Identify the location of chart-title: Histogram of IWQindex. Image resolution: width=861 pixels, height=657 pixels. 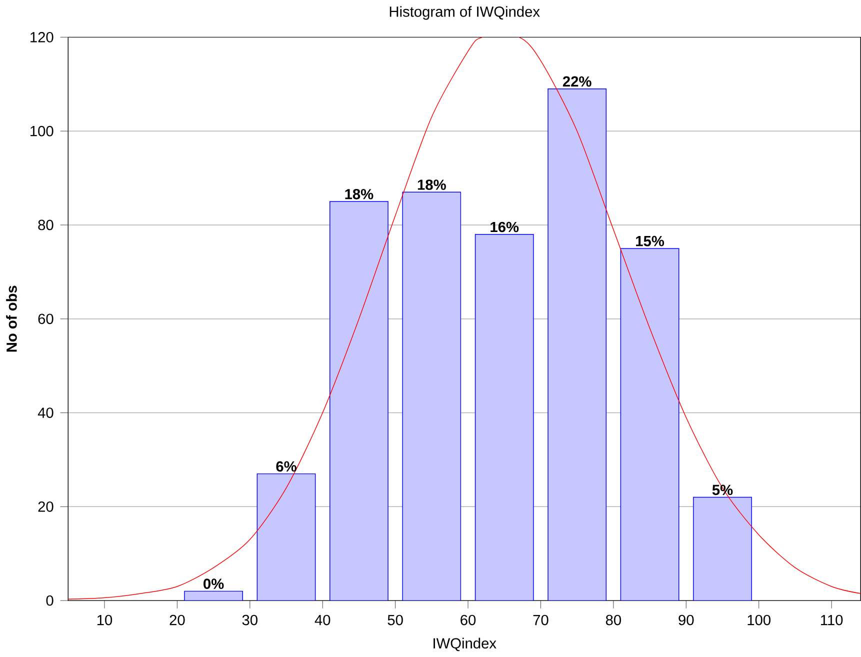
(465, 13).